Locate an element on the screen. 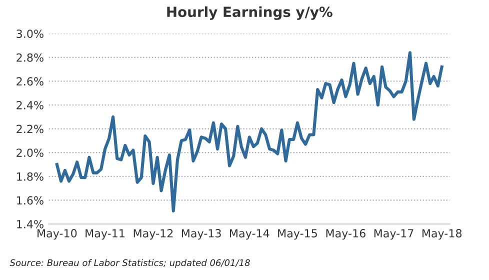  y-tick-label: 2.8% is located at coordinates (30, 57).